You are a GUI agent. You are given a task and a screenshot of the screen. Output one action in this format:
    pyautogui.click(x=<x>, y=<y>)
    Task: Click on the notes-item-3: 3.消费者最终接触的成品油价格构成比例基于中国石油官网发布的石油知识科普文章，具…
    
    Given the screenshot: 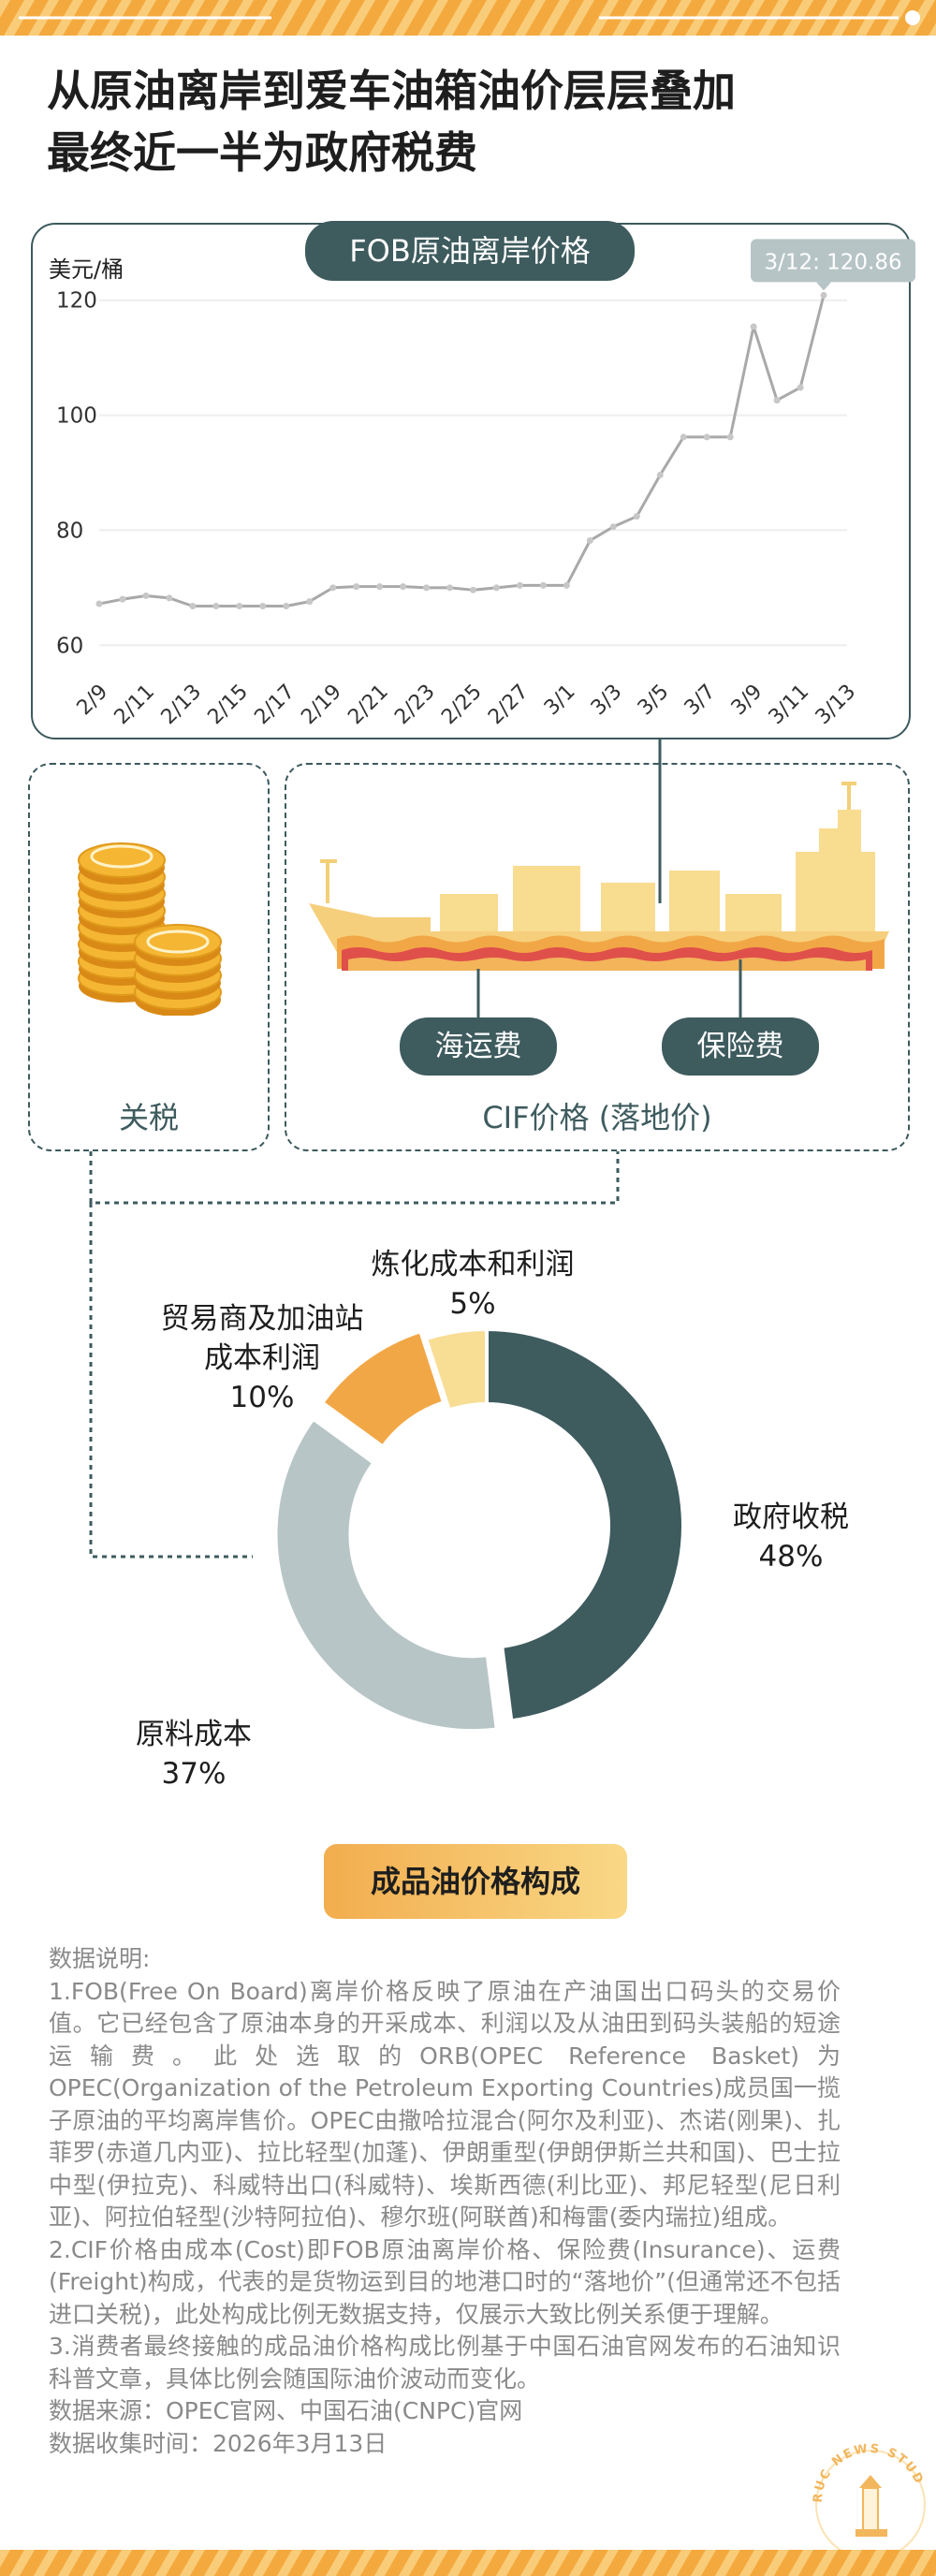 What is the action you would take?
    pyautogui.click(x=445, y=2363)
    